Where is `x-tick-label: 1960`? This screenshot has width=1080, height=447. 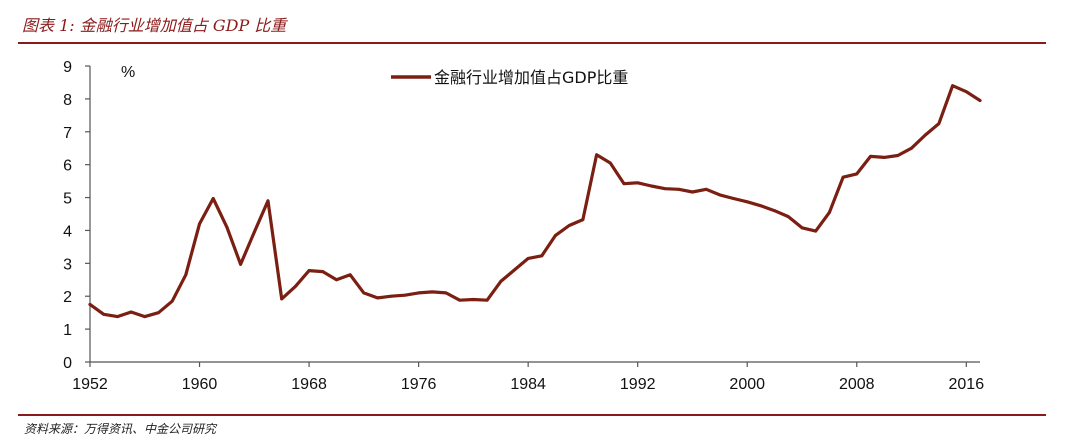 x-tick-label: 1960 is located at coordinates (200, 384).